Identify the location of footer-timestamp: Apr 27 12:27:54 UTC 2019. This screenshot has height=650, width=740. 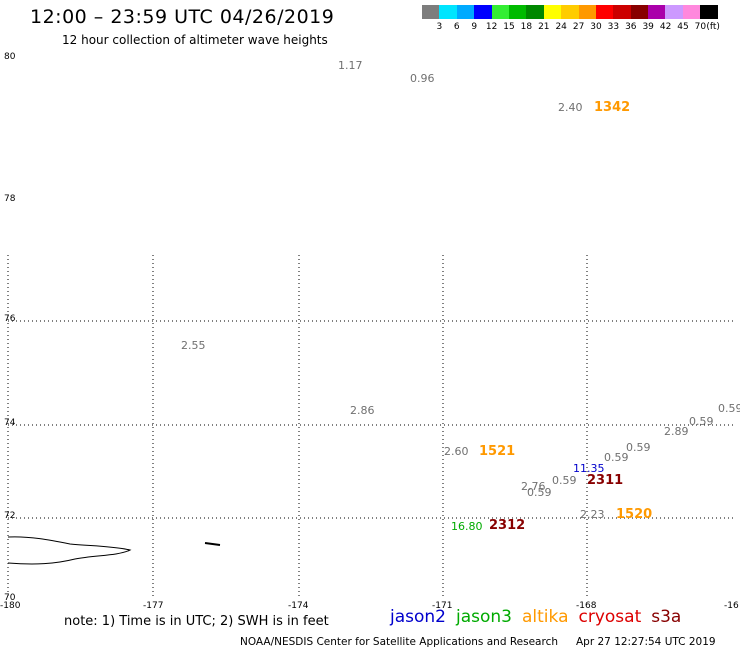
(646, 642).